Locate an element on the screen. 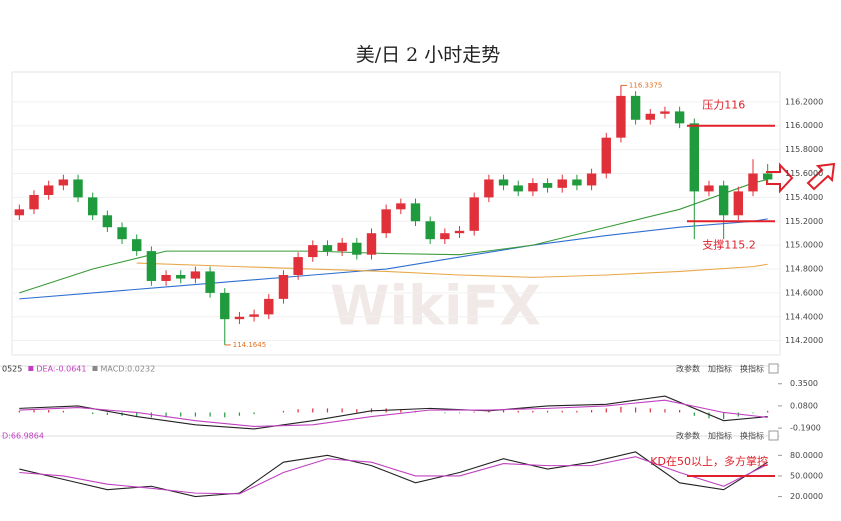 The width and height of the screenshot is (841, 521). y-tick-label: 115.6000 is located at coordinates (804, 173).